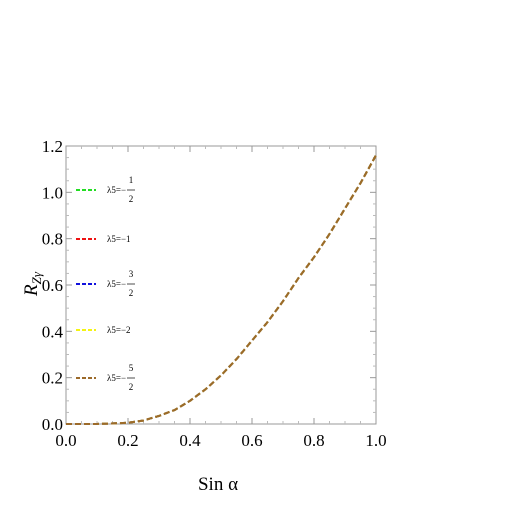 This screenshot has width=526, height=512. I want to click on y-tick-label: 0.4, so click(53, 331).